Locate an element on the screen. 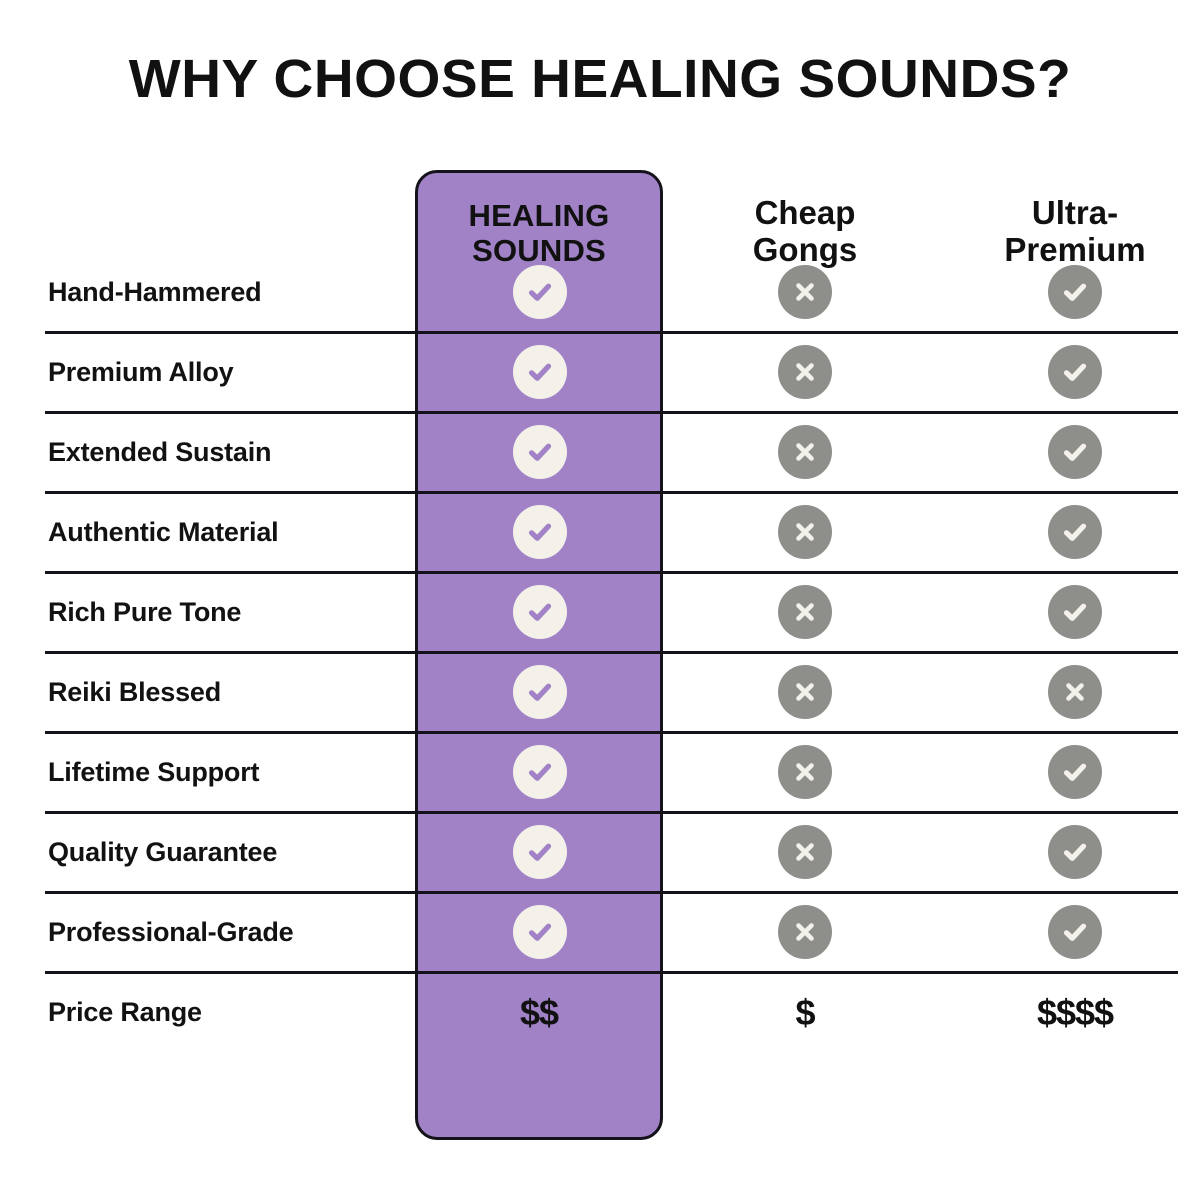 Image resolution: width=1200 pixels, height=1200 pixels. table-row: Quality Guarantee is located at coordinates (600, 852).